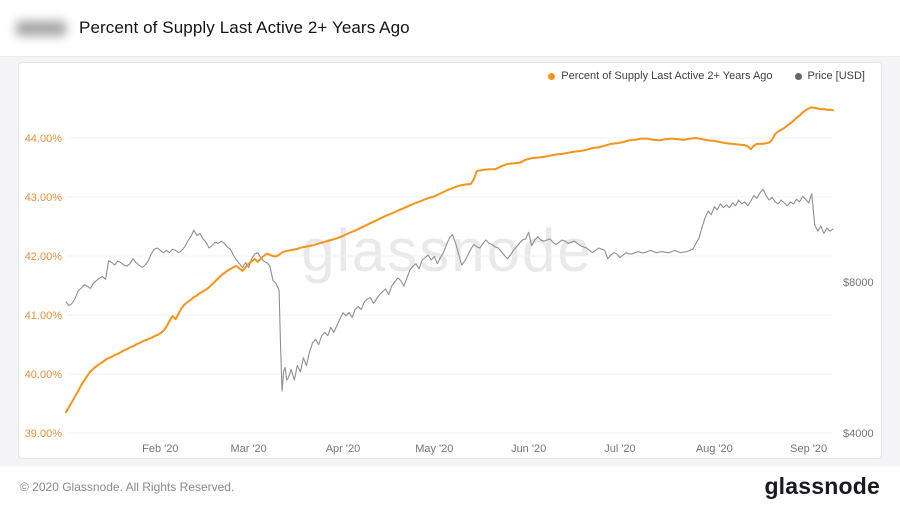  What do you see at coordinates (858, 434) in the screenshot?
I see `right-axis-tick-label: $4000` at bounding box center [858, 434].